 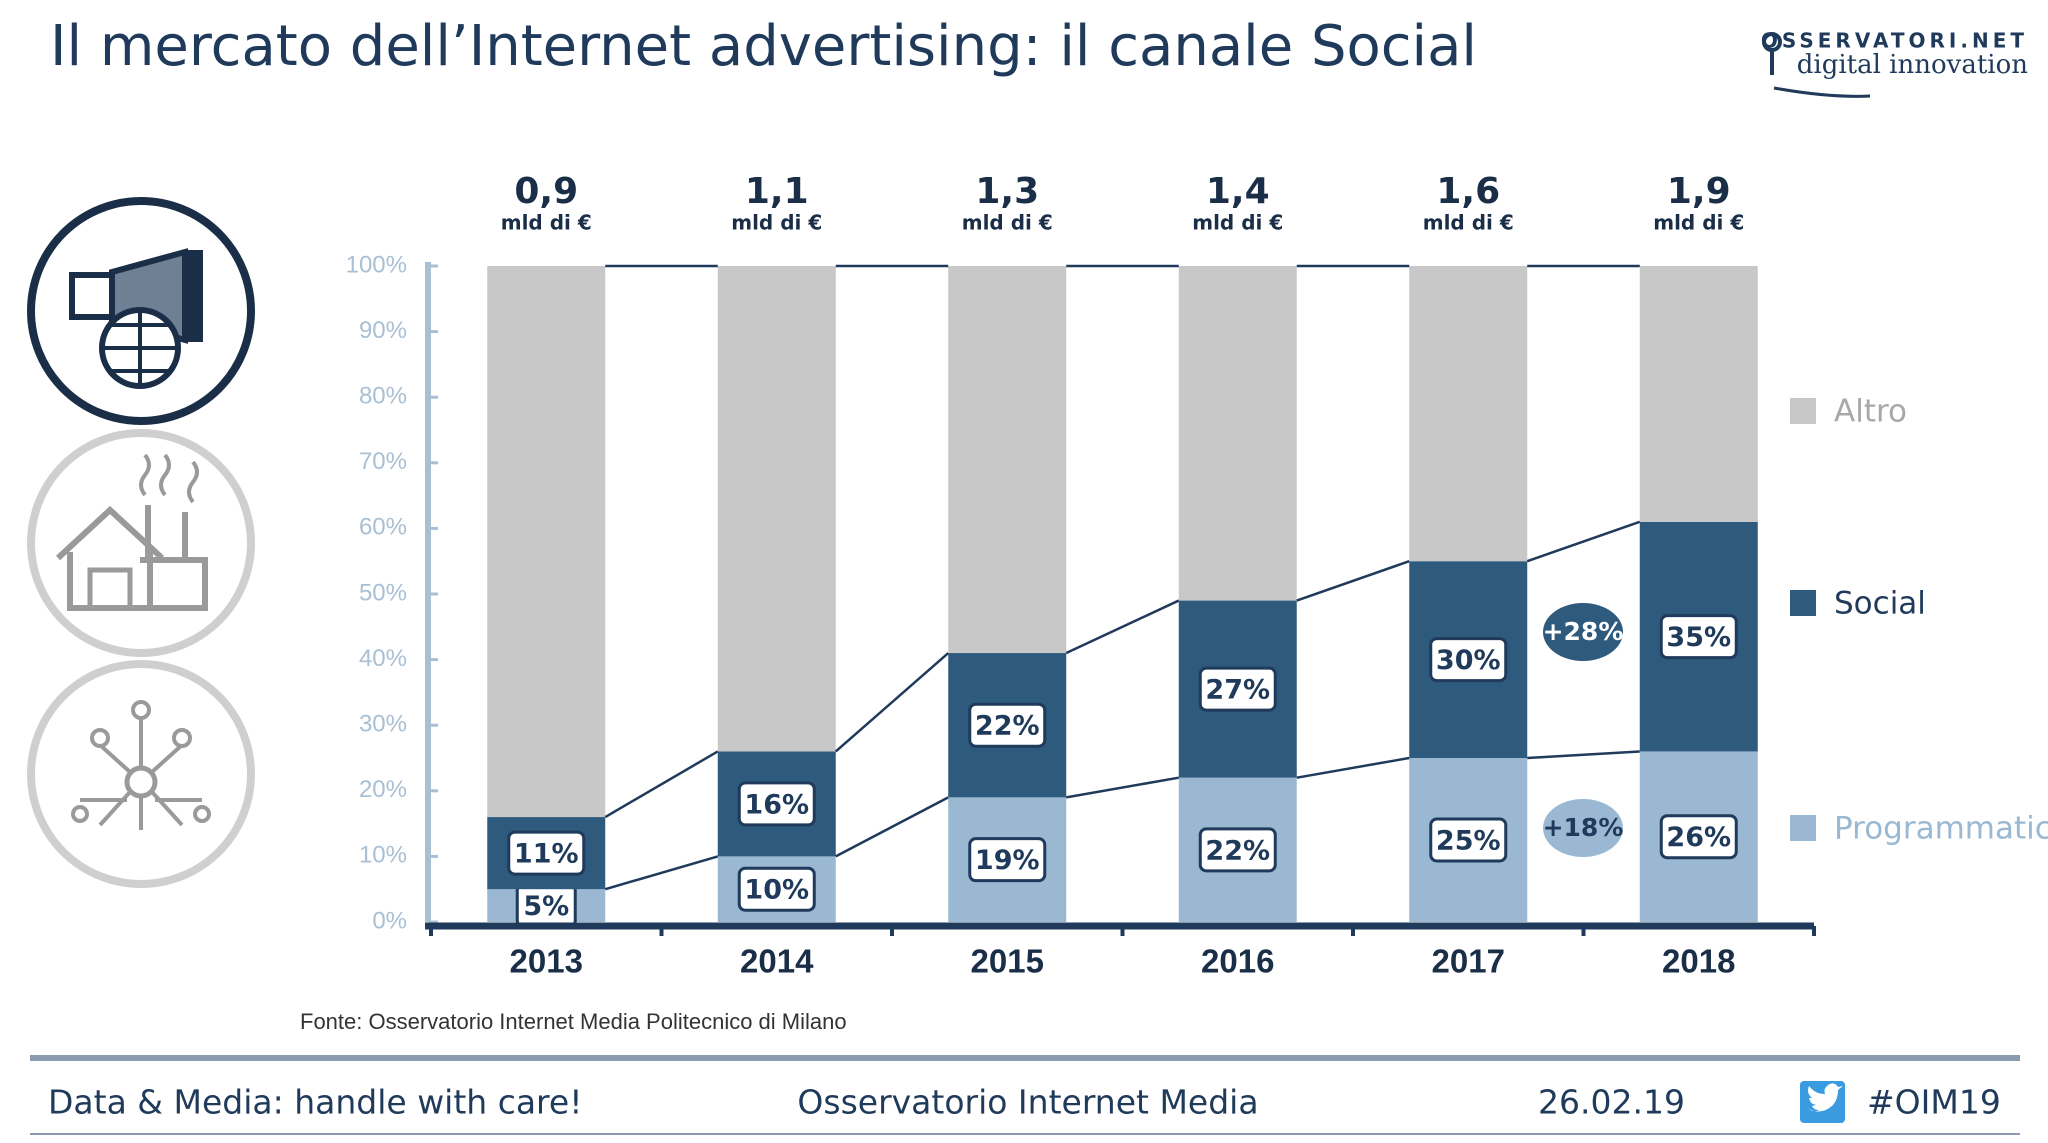 What do you see at coordinates (1237, 961) in the screenshot?
I see `x-tick-label: 2016` at bounding box center [1237, 961].